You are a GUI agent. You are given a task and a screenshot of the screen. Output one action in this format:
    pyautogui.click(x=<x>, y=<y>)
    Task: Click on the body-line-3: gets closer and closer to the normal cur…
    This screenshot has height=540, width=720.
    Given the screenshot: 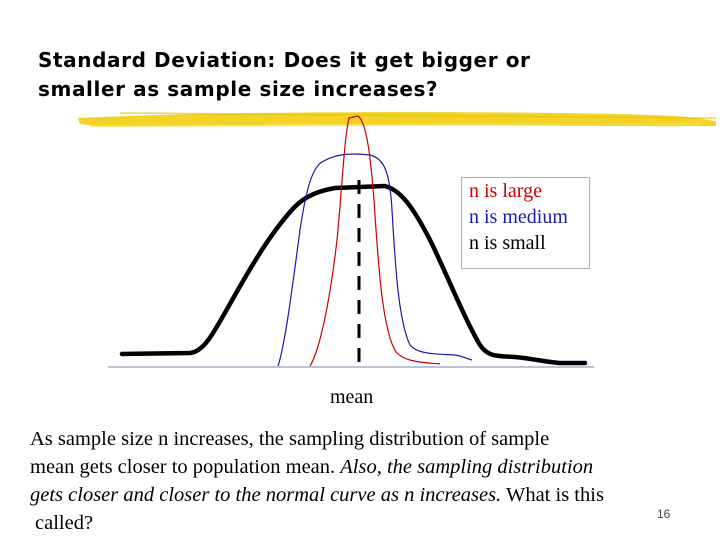 What is the action you would take?
    pyautogui.click(x=375, y=495)
    